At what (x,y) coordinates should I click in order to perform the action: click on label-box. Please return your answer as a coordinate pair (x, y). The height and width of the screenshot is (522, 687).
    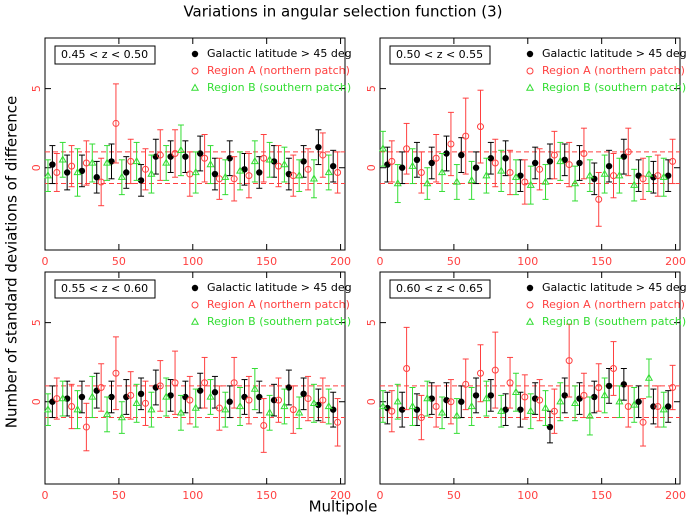
    Looking at the image, I should click on (105, 55).